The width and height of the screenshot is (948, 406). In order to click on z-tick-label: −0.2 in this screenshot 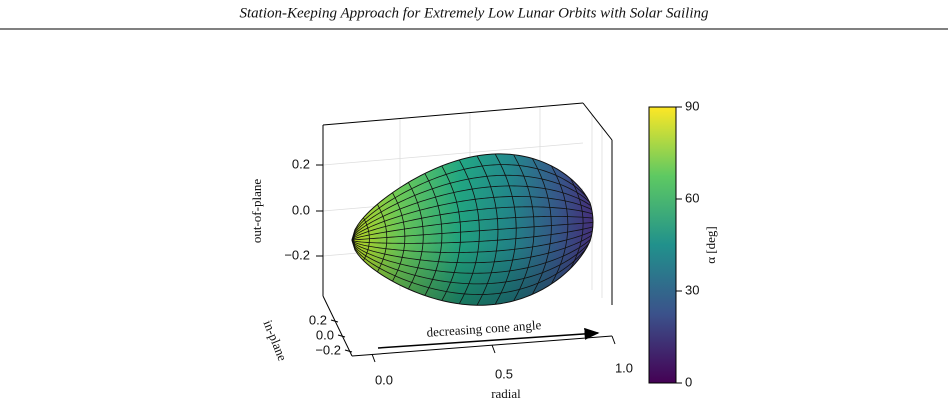, I will do `click(297, 254)`.